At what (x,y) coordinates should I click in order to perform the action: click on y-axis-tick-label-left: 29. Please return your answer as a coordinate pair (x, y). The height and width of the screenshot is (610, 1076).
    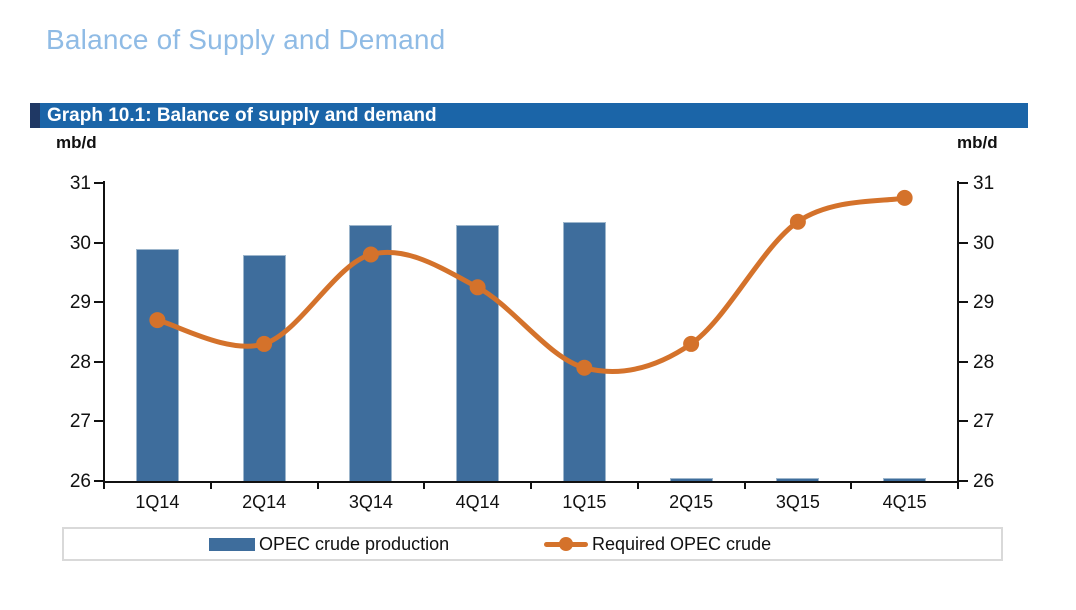
    Looking at the image, I should click on (80, 303).